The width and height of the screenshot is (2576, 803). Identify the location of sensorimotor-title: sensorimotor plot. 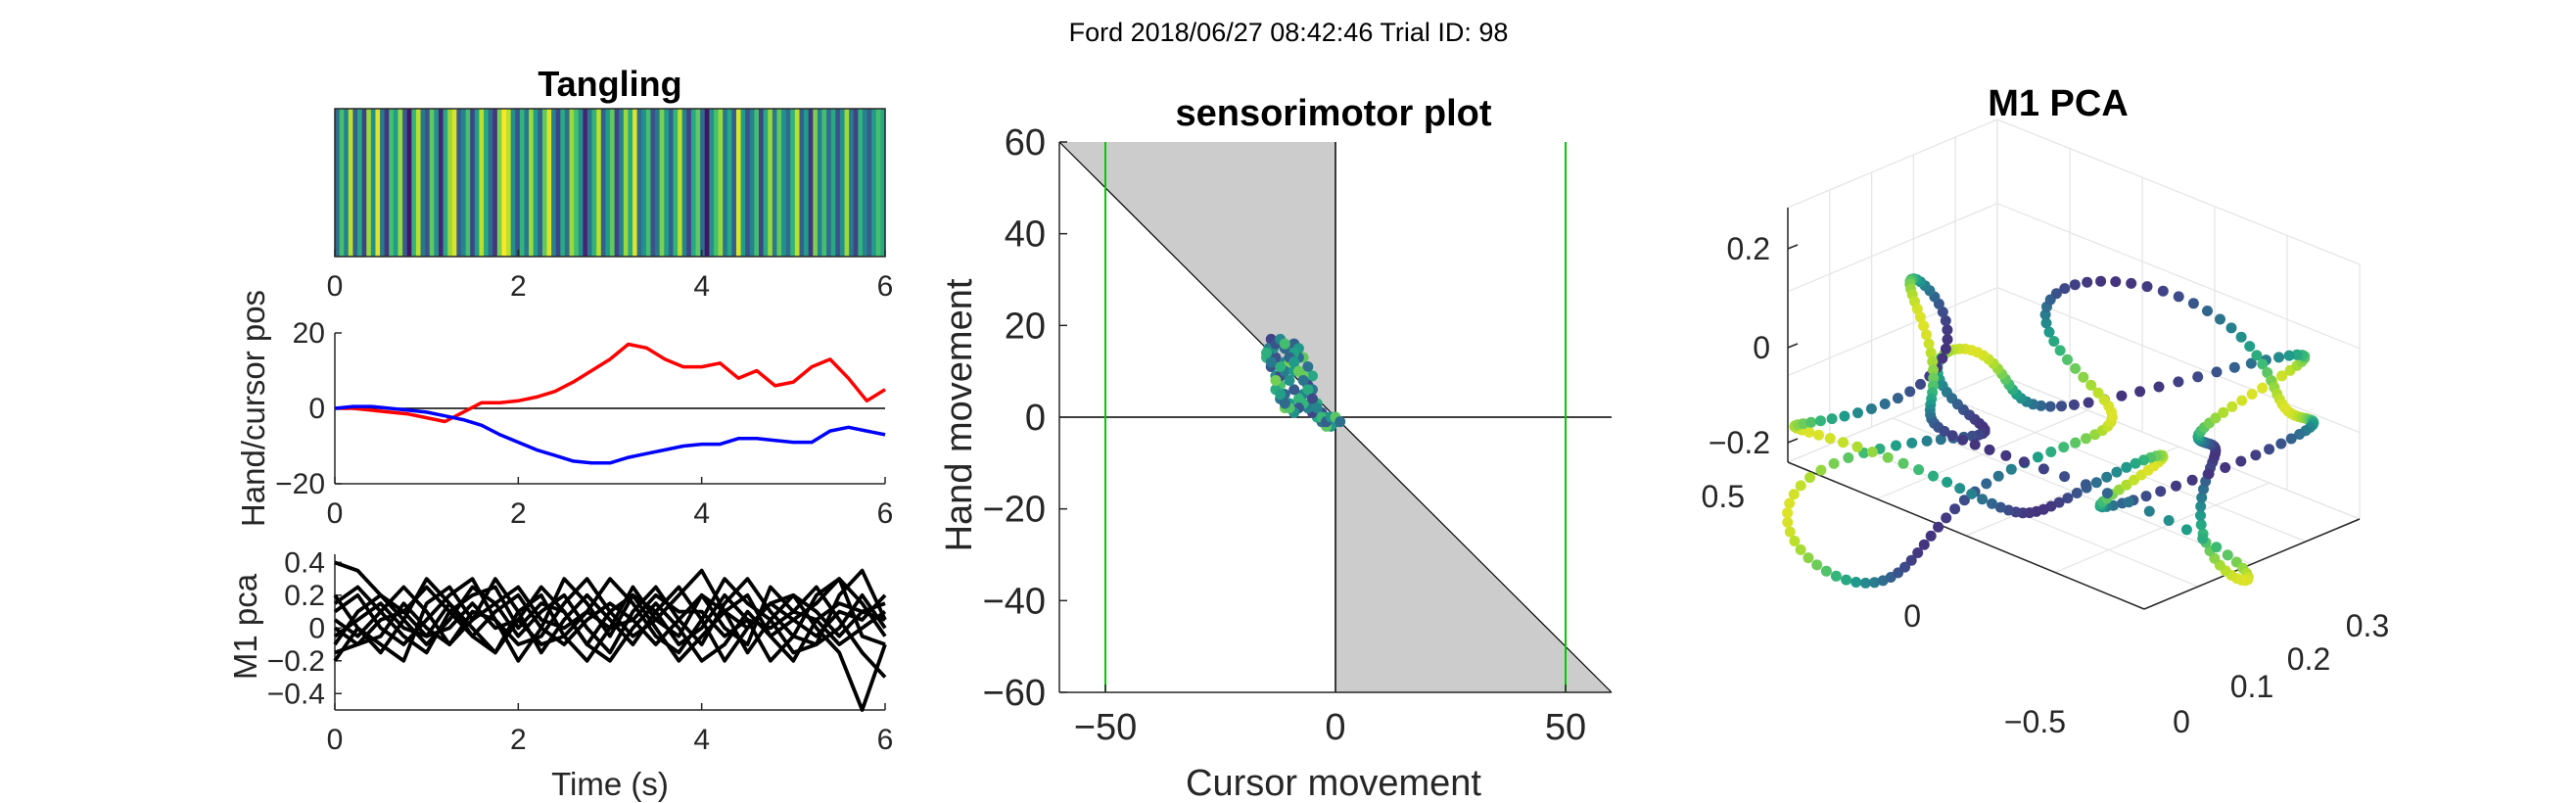
(1333, 113).